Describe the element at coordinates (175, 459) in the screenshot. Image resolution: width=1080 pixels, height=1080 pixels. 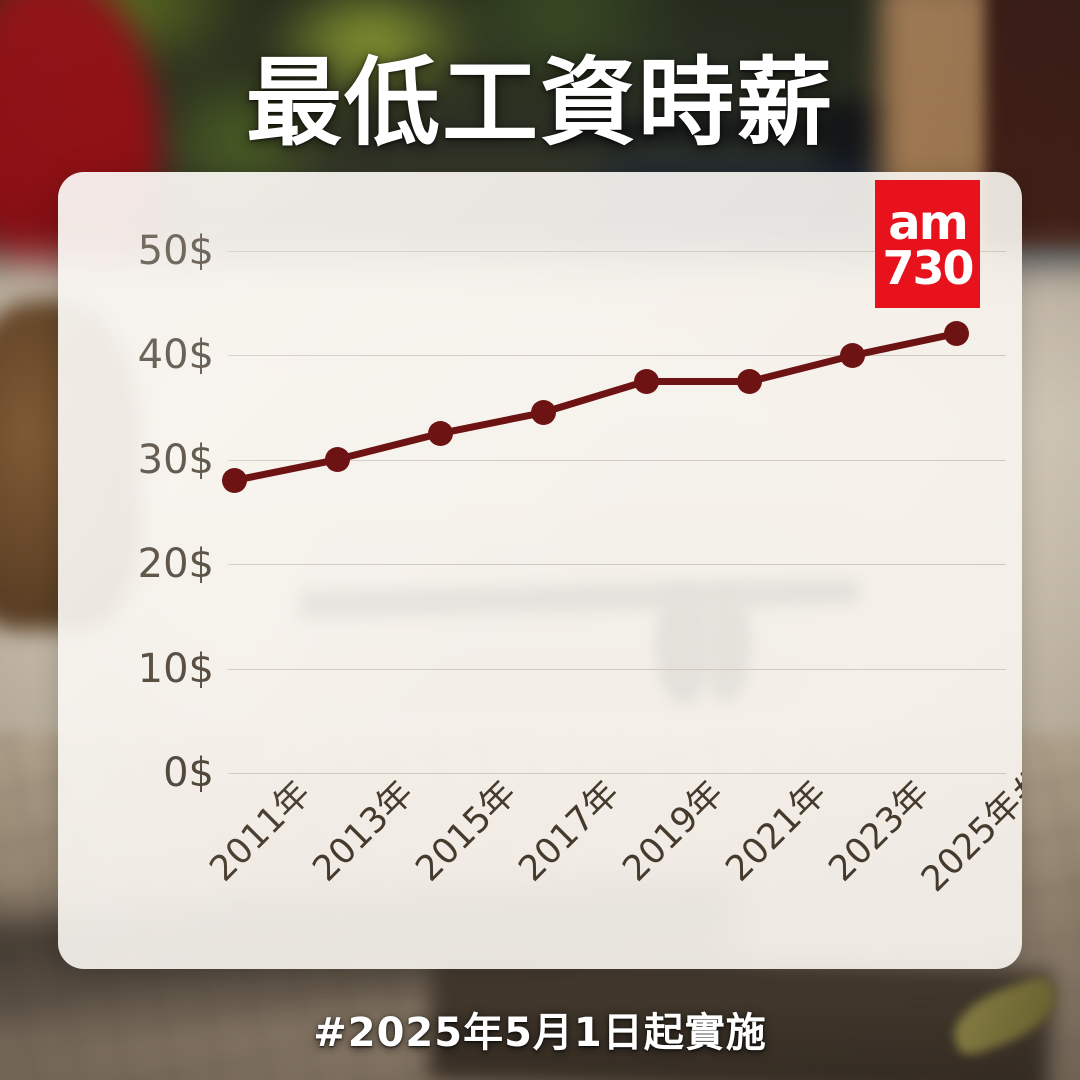
I see `y-axis-tick-label: 30$` at that location.